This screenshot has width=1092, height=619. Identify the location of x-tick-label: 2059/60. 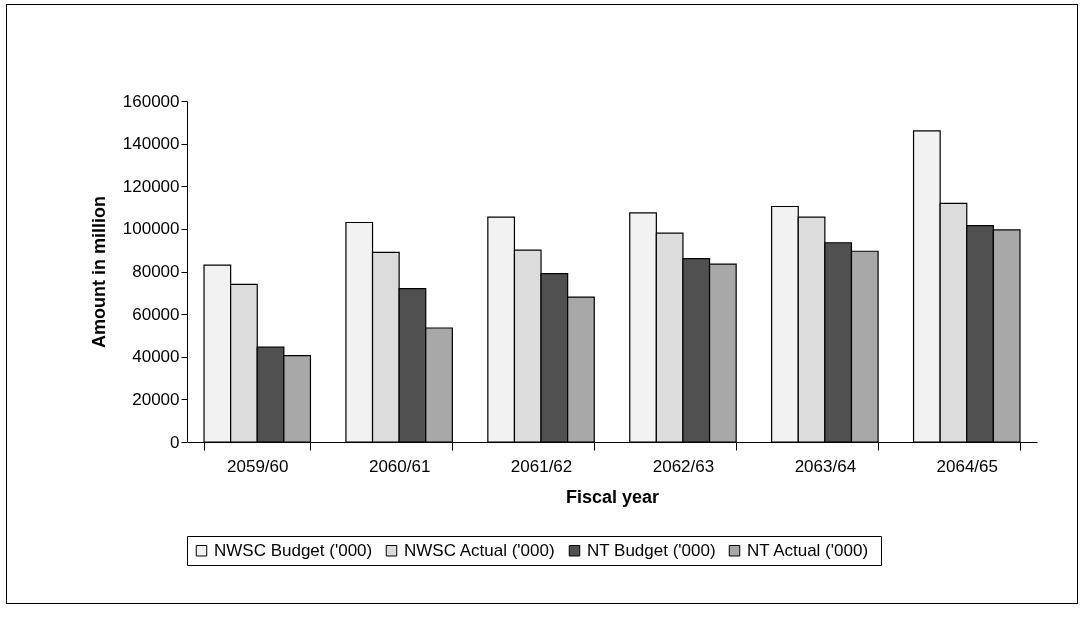
(258, 466).